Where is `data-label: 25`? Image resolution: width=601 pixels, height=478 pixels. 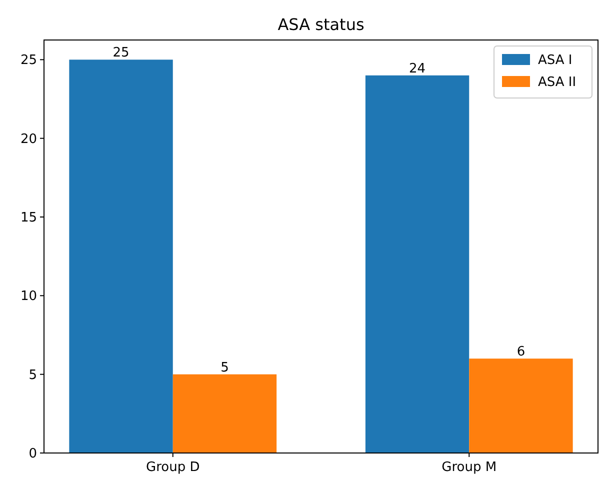
data-label: 25 is located at coordinates (121, 53).